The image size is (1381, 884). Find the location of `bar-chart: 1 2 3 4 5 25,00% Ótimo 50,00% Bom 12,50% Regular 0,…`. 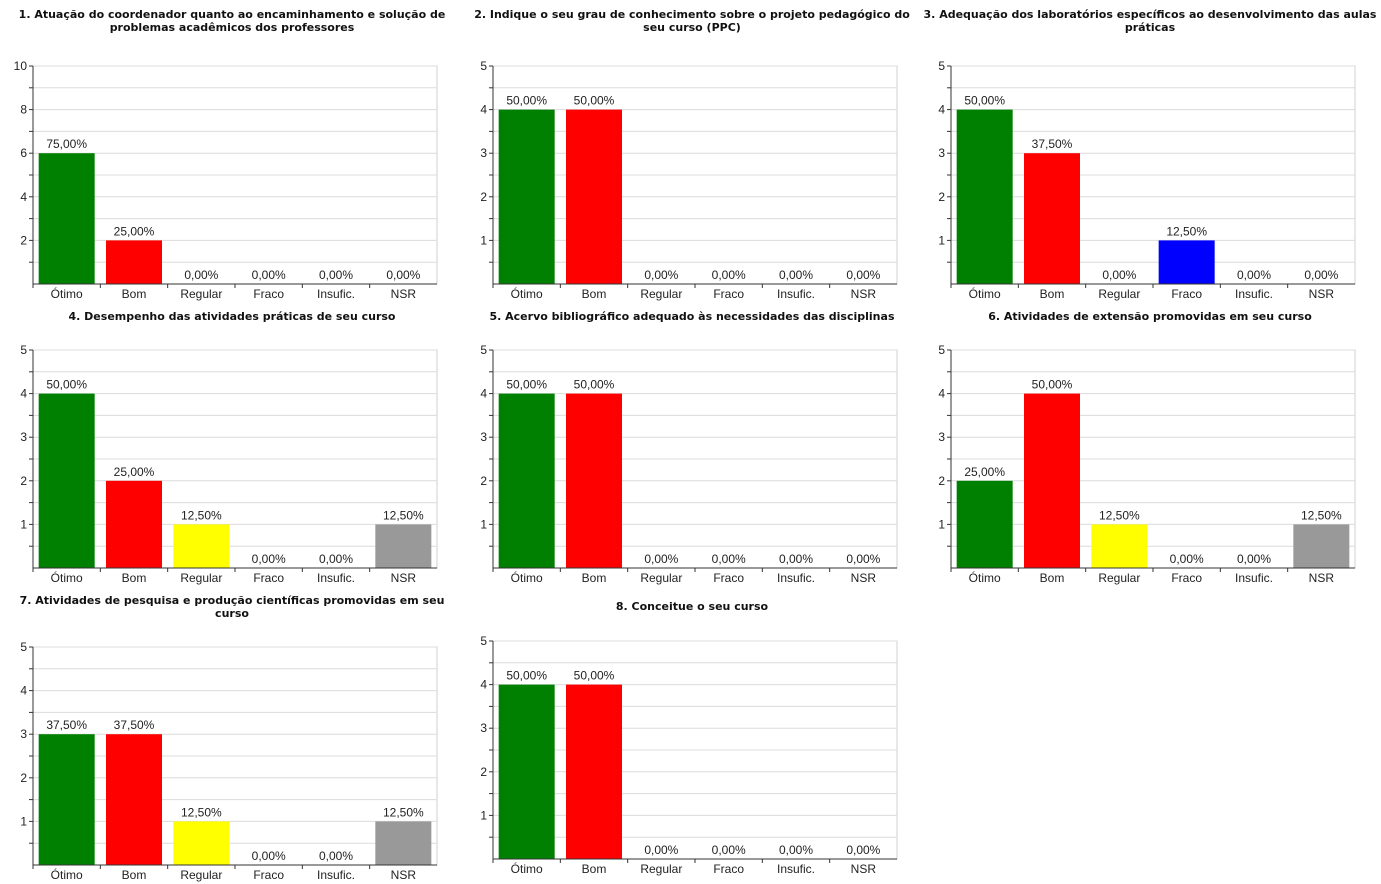

bar-chart: 1 2 3 4 5 25,00% Ótimo 50,00% Bom 12,50% Regular 0,… is located at coordinates (1147, 464).